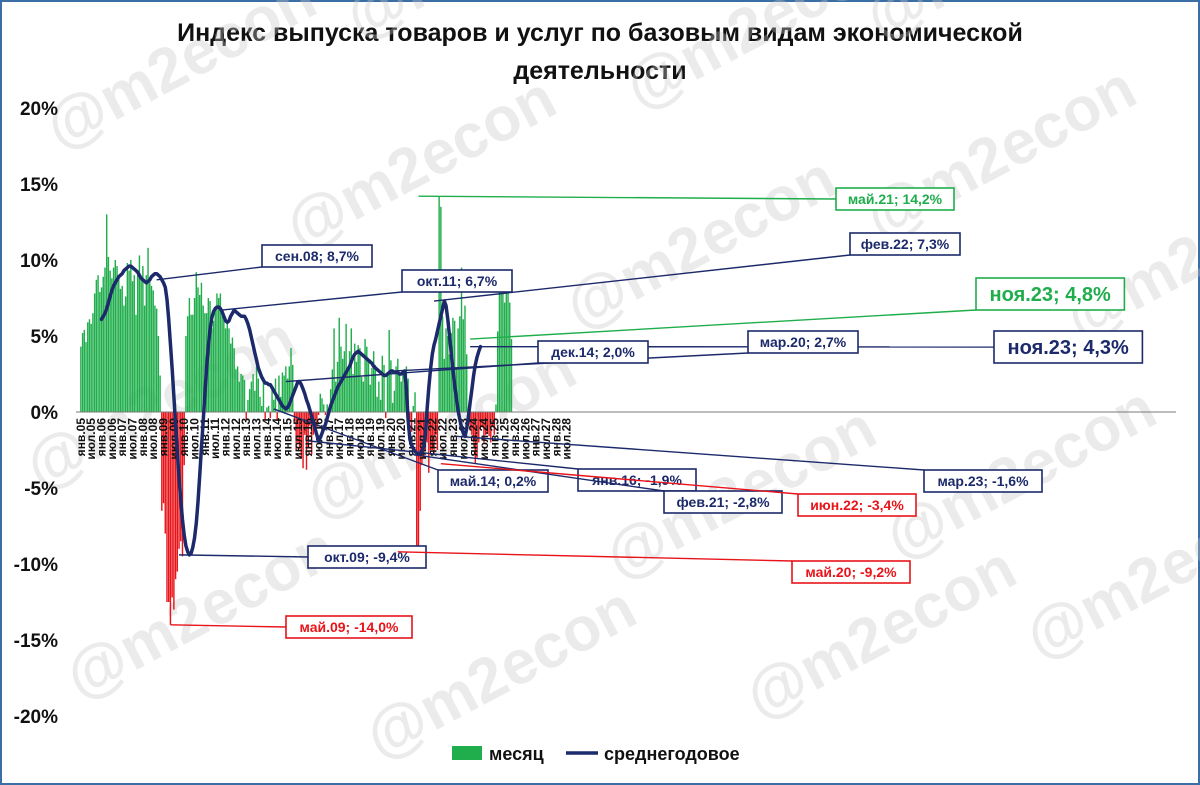 Image resolution: width=1200 pixels, height=785 pixels. Describe the element at coordinates (195, 439) in the screenshot. I see `x-tick-label: июл.10` at that location.